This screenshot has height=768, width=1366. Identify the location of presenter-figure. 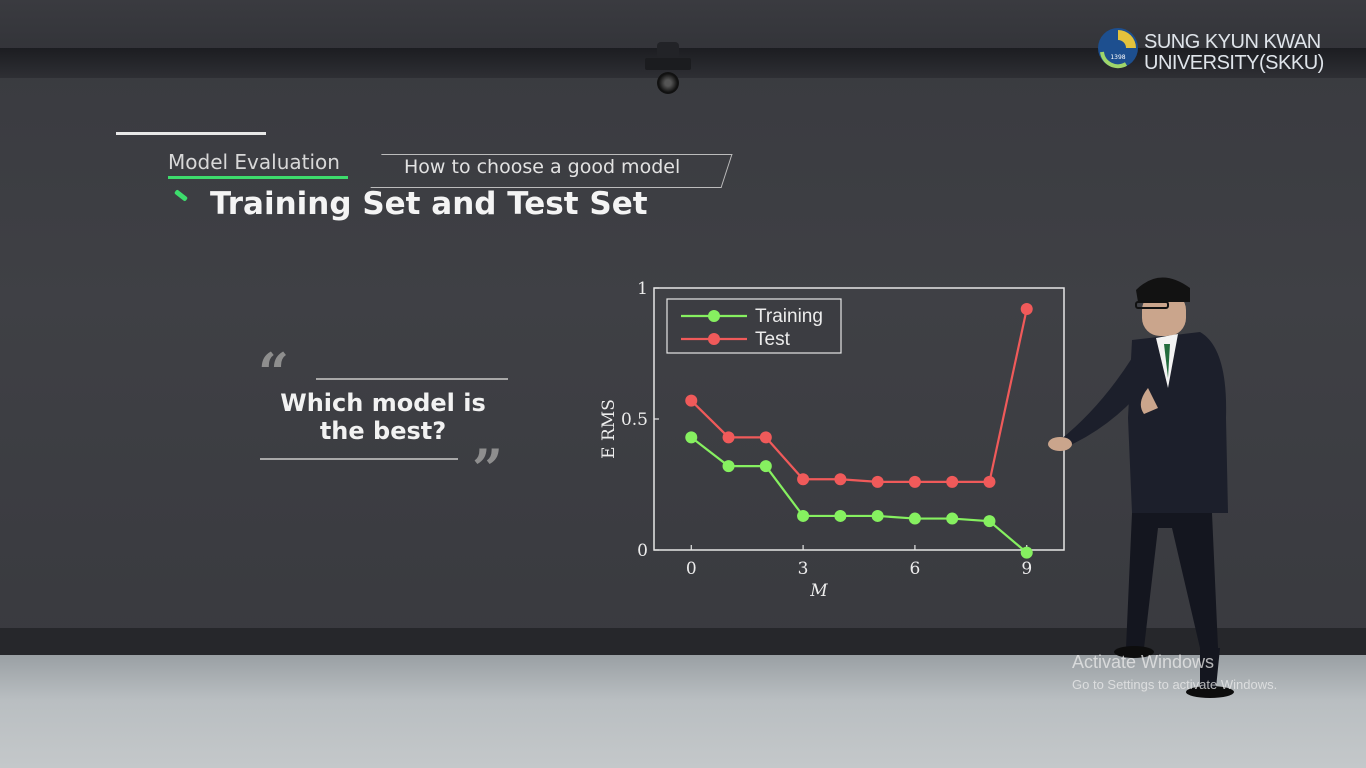
(1141, 487).